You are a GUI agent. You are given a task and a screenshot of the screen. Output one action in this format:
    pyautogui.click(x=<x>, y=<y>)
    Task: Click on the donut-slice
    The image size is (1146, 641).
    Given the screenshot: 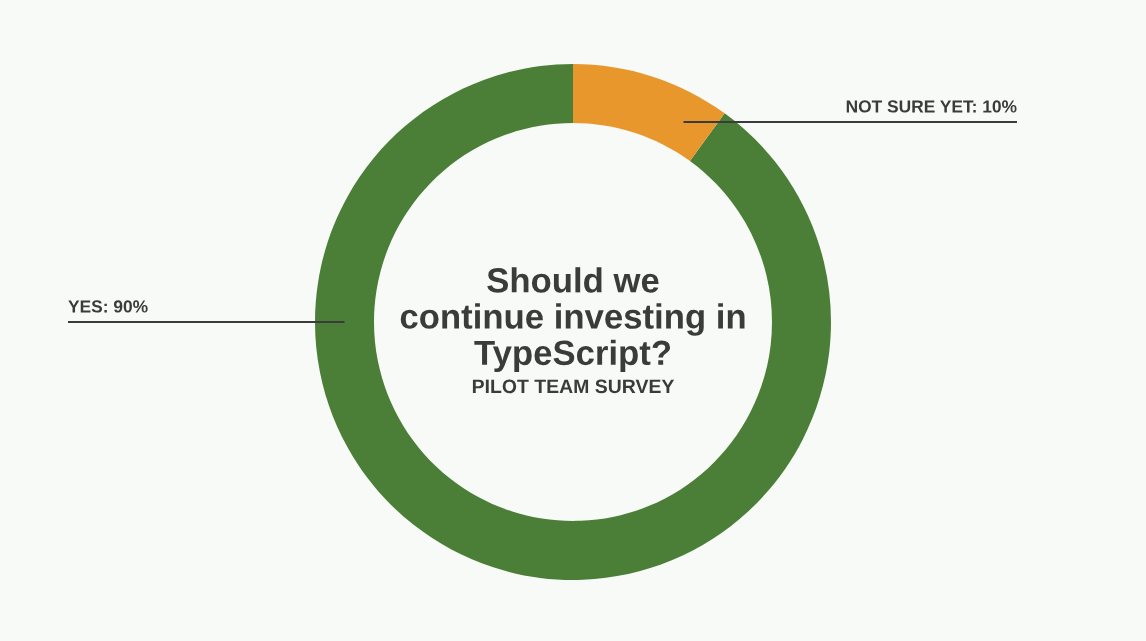 What is the action you would take?
    pyautogui.click(x=649, y=113)
    